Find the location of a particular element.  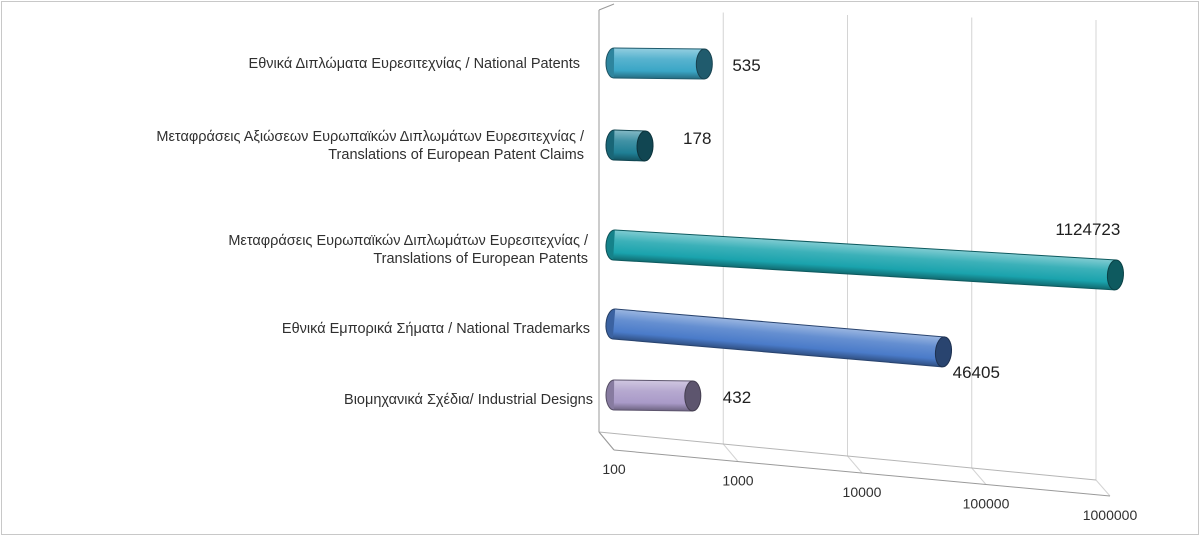

x-axis-ticks: 100 1000 10000 100000 1000000 is located at coordinates (869, 492).